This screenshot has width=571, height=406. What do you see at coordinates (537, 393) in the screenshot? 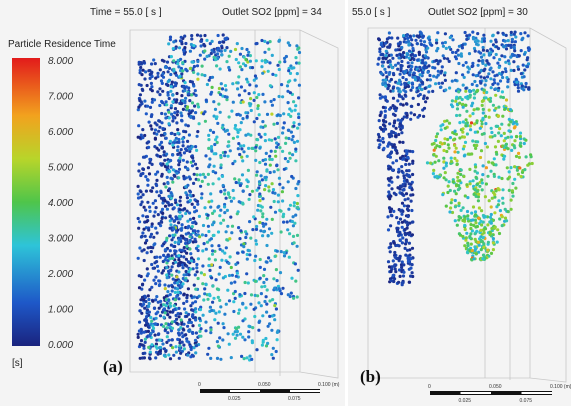
I see `scale-bar-gap` at bounding box center [537, 393].